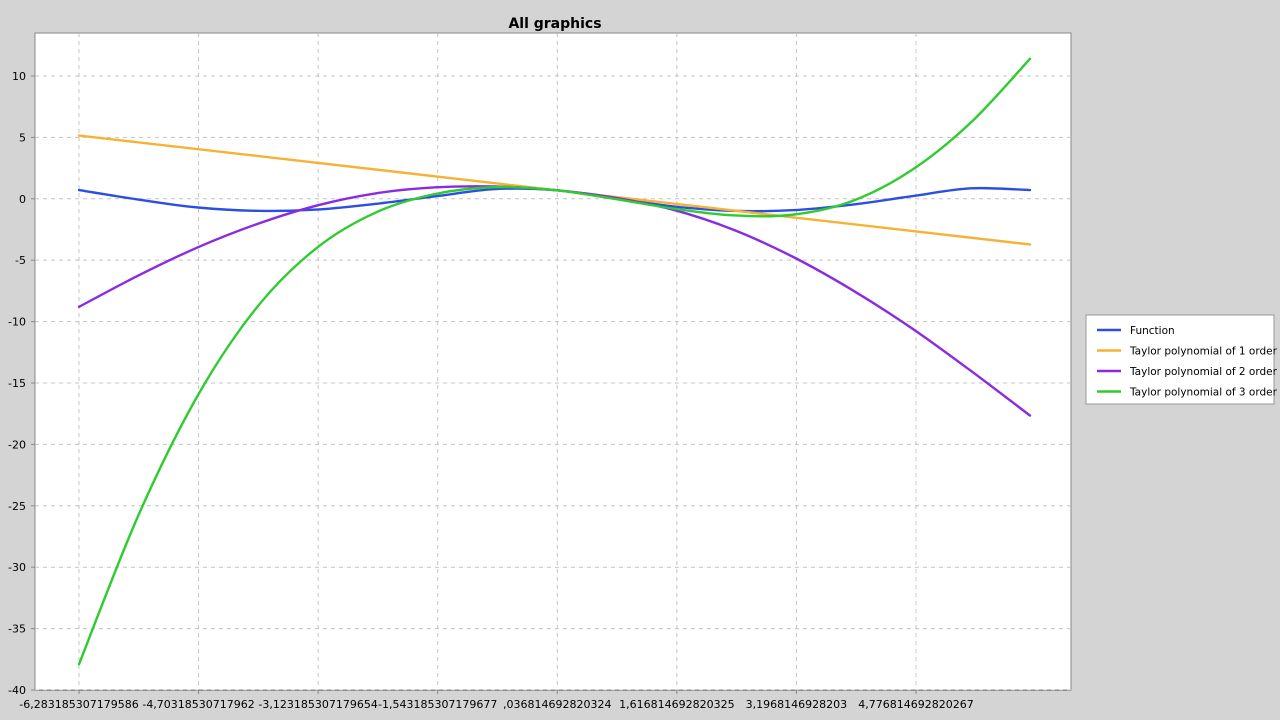 The image size is (1280, 720). I want to click on x-tick-label: -4,70318530717962, so click(198, 704).